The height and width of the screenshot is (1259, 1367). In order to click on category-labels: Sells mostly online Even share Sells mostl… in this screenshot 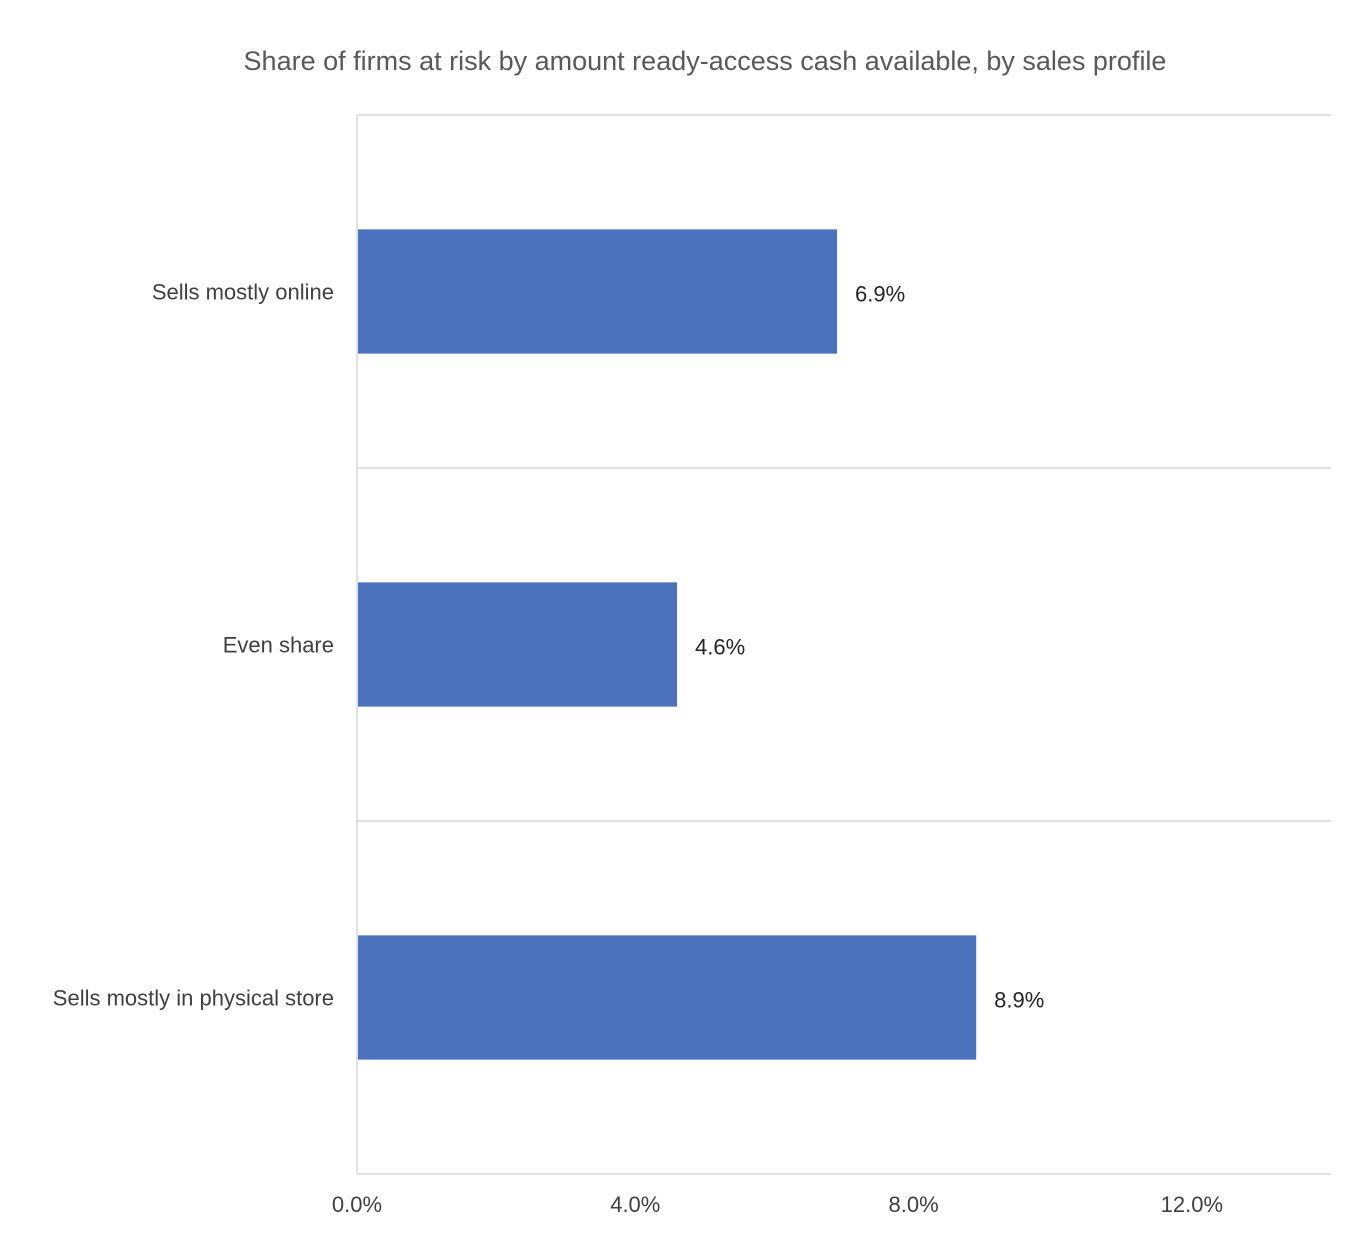, I will do `click(193, 645)`.